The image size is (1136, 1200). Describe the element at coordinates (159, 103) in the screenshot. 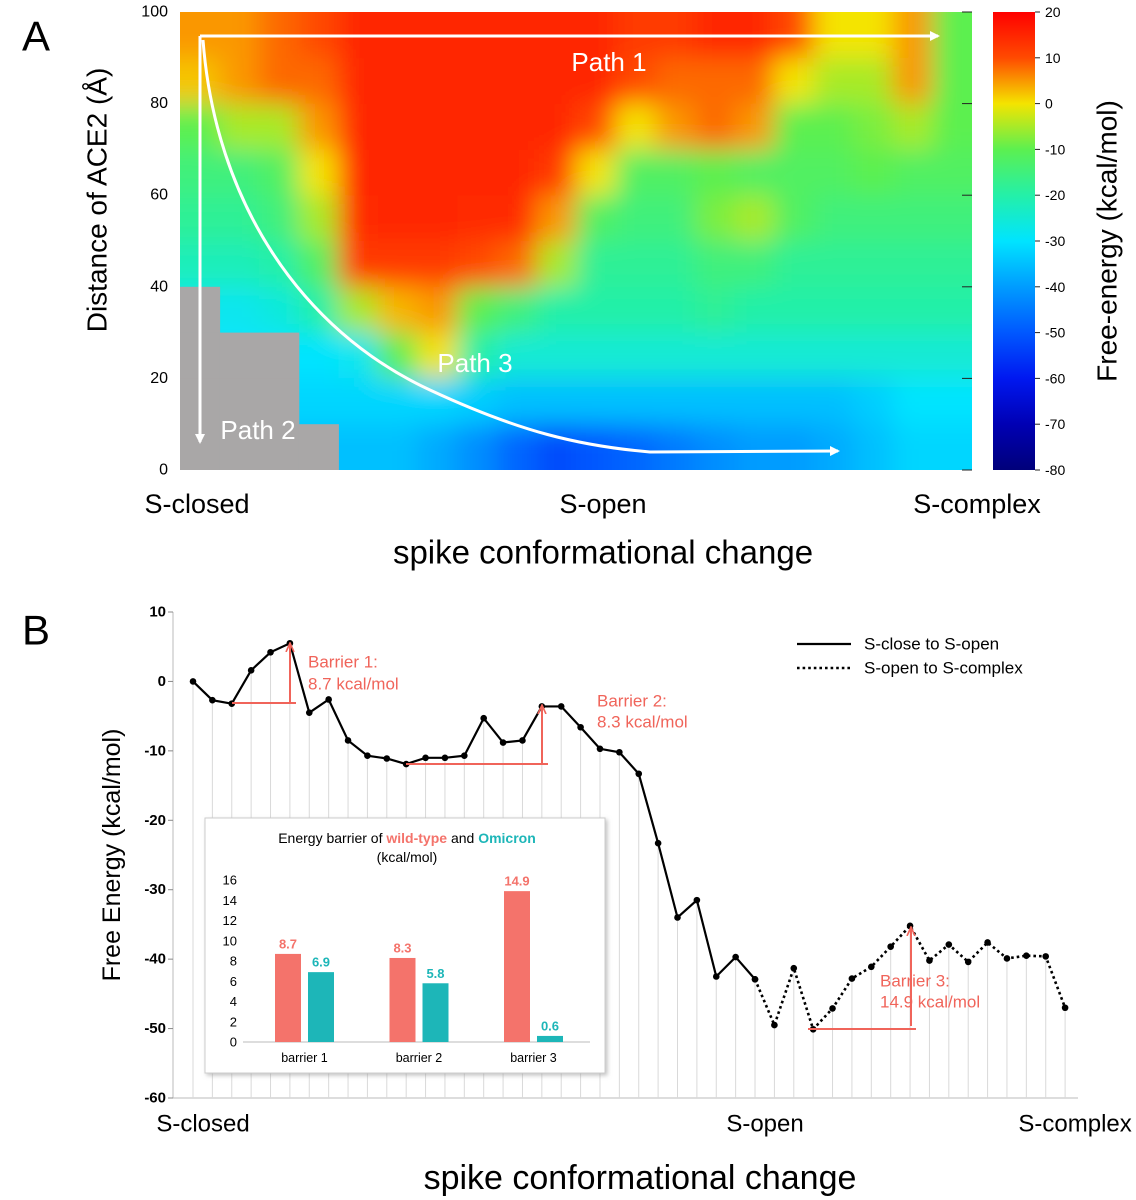

I see `y-tick-label: 80` at that location.